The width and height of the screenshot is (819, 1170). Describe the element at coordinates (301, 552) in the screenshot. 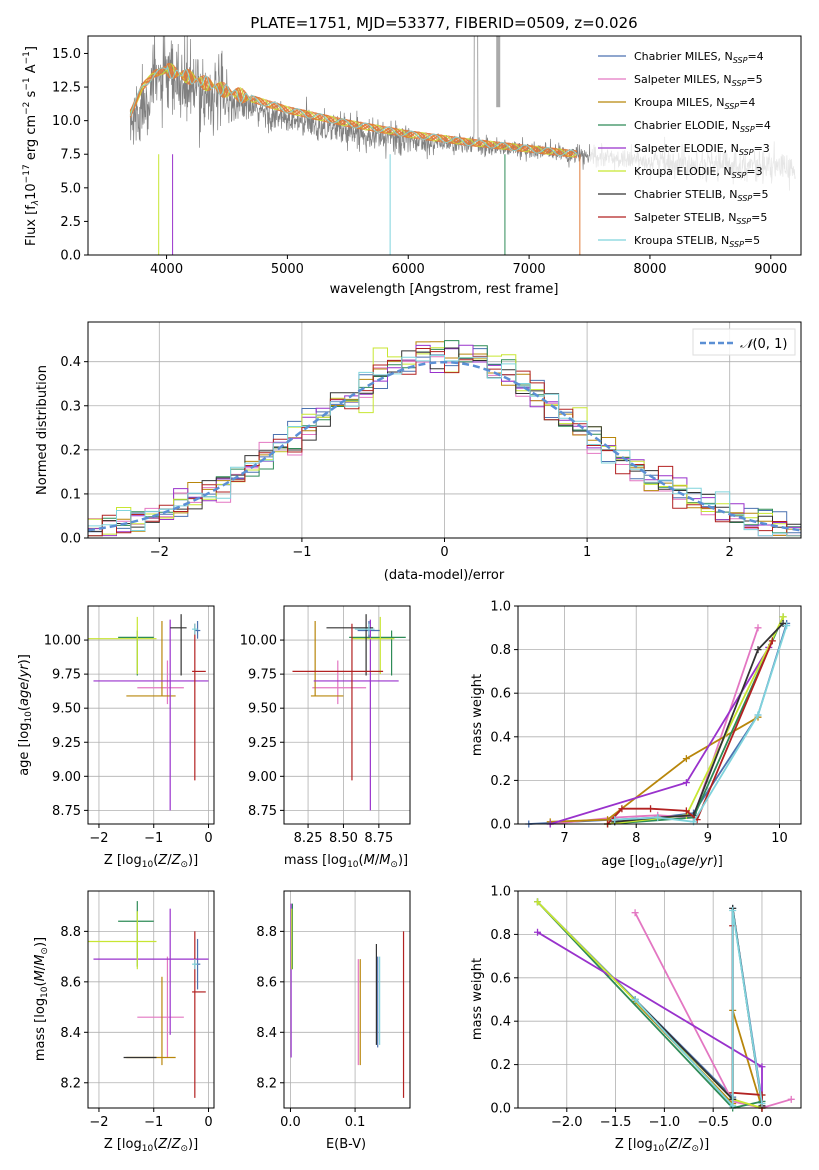

I see `residual-xtick-label: −1` at that location.